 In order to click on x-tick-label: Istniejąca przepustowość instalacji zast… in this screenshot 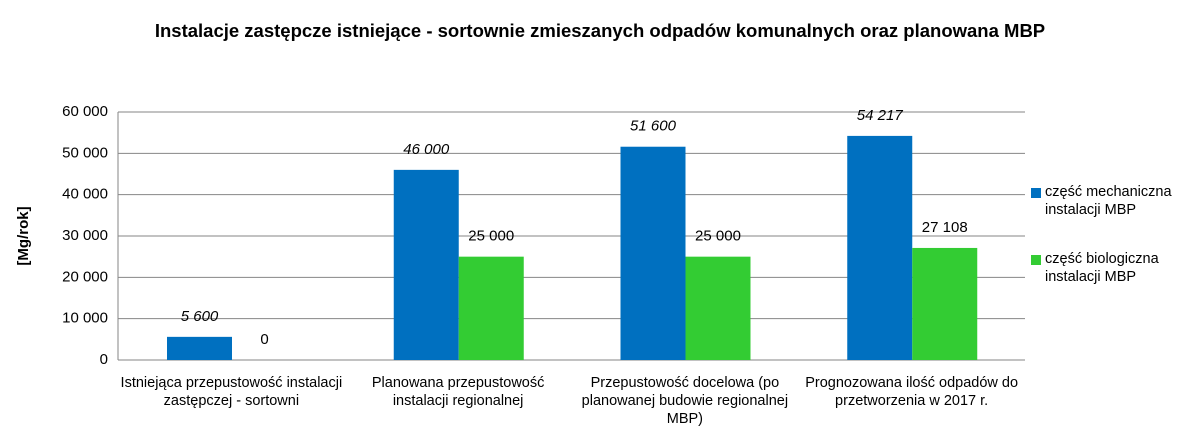, I will do `click(231, 392)`.